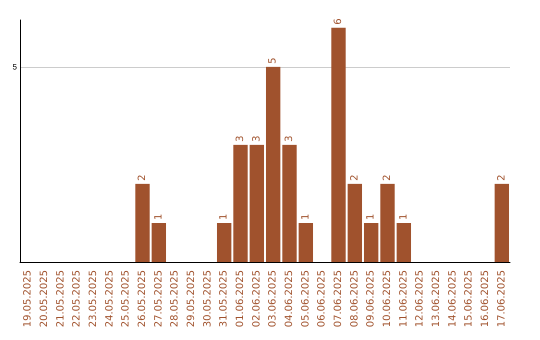  Describe the element at coordinates (158, 299) in the screenshot. I see `x-tick-label: 27.05.2025` at that location.